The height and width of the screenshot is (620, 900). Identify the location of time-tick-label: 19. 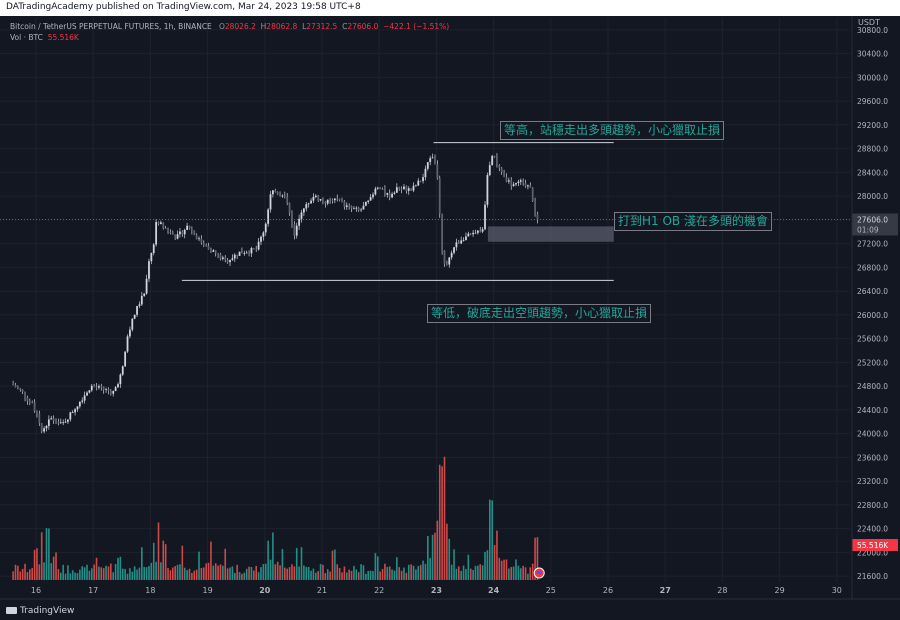
(208, 590).